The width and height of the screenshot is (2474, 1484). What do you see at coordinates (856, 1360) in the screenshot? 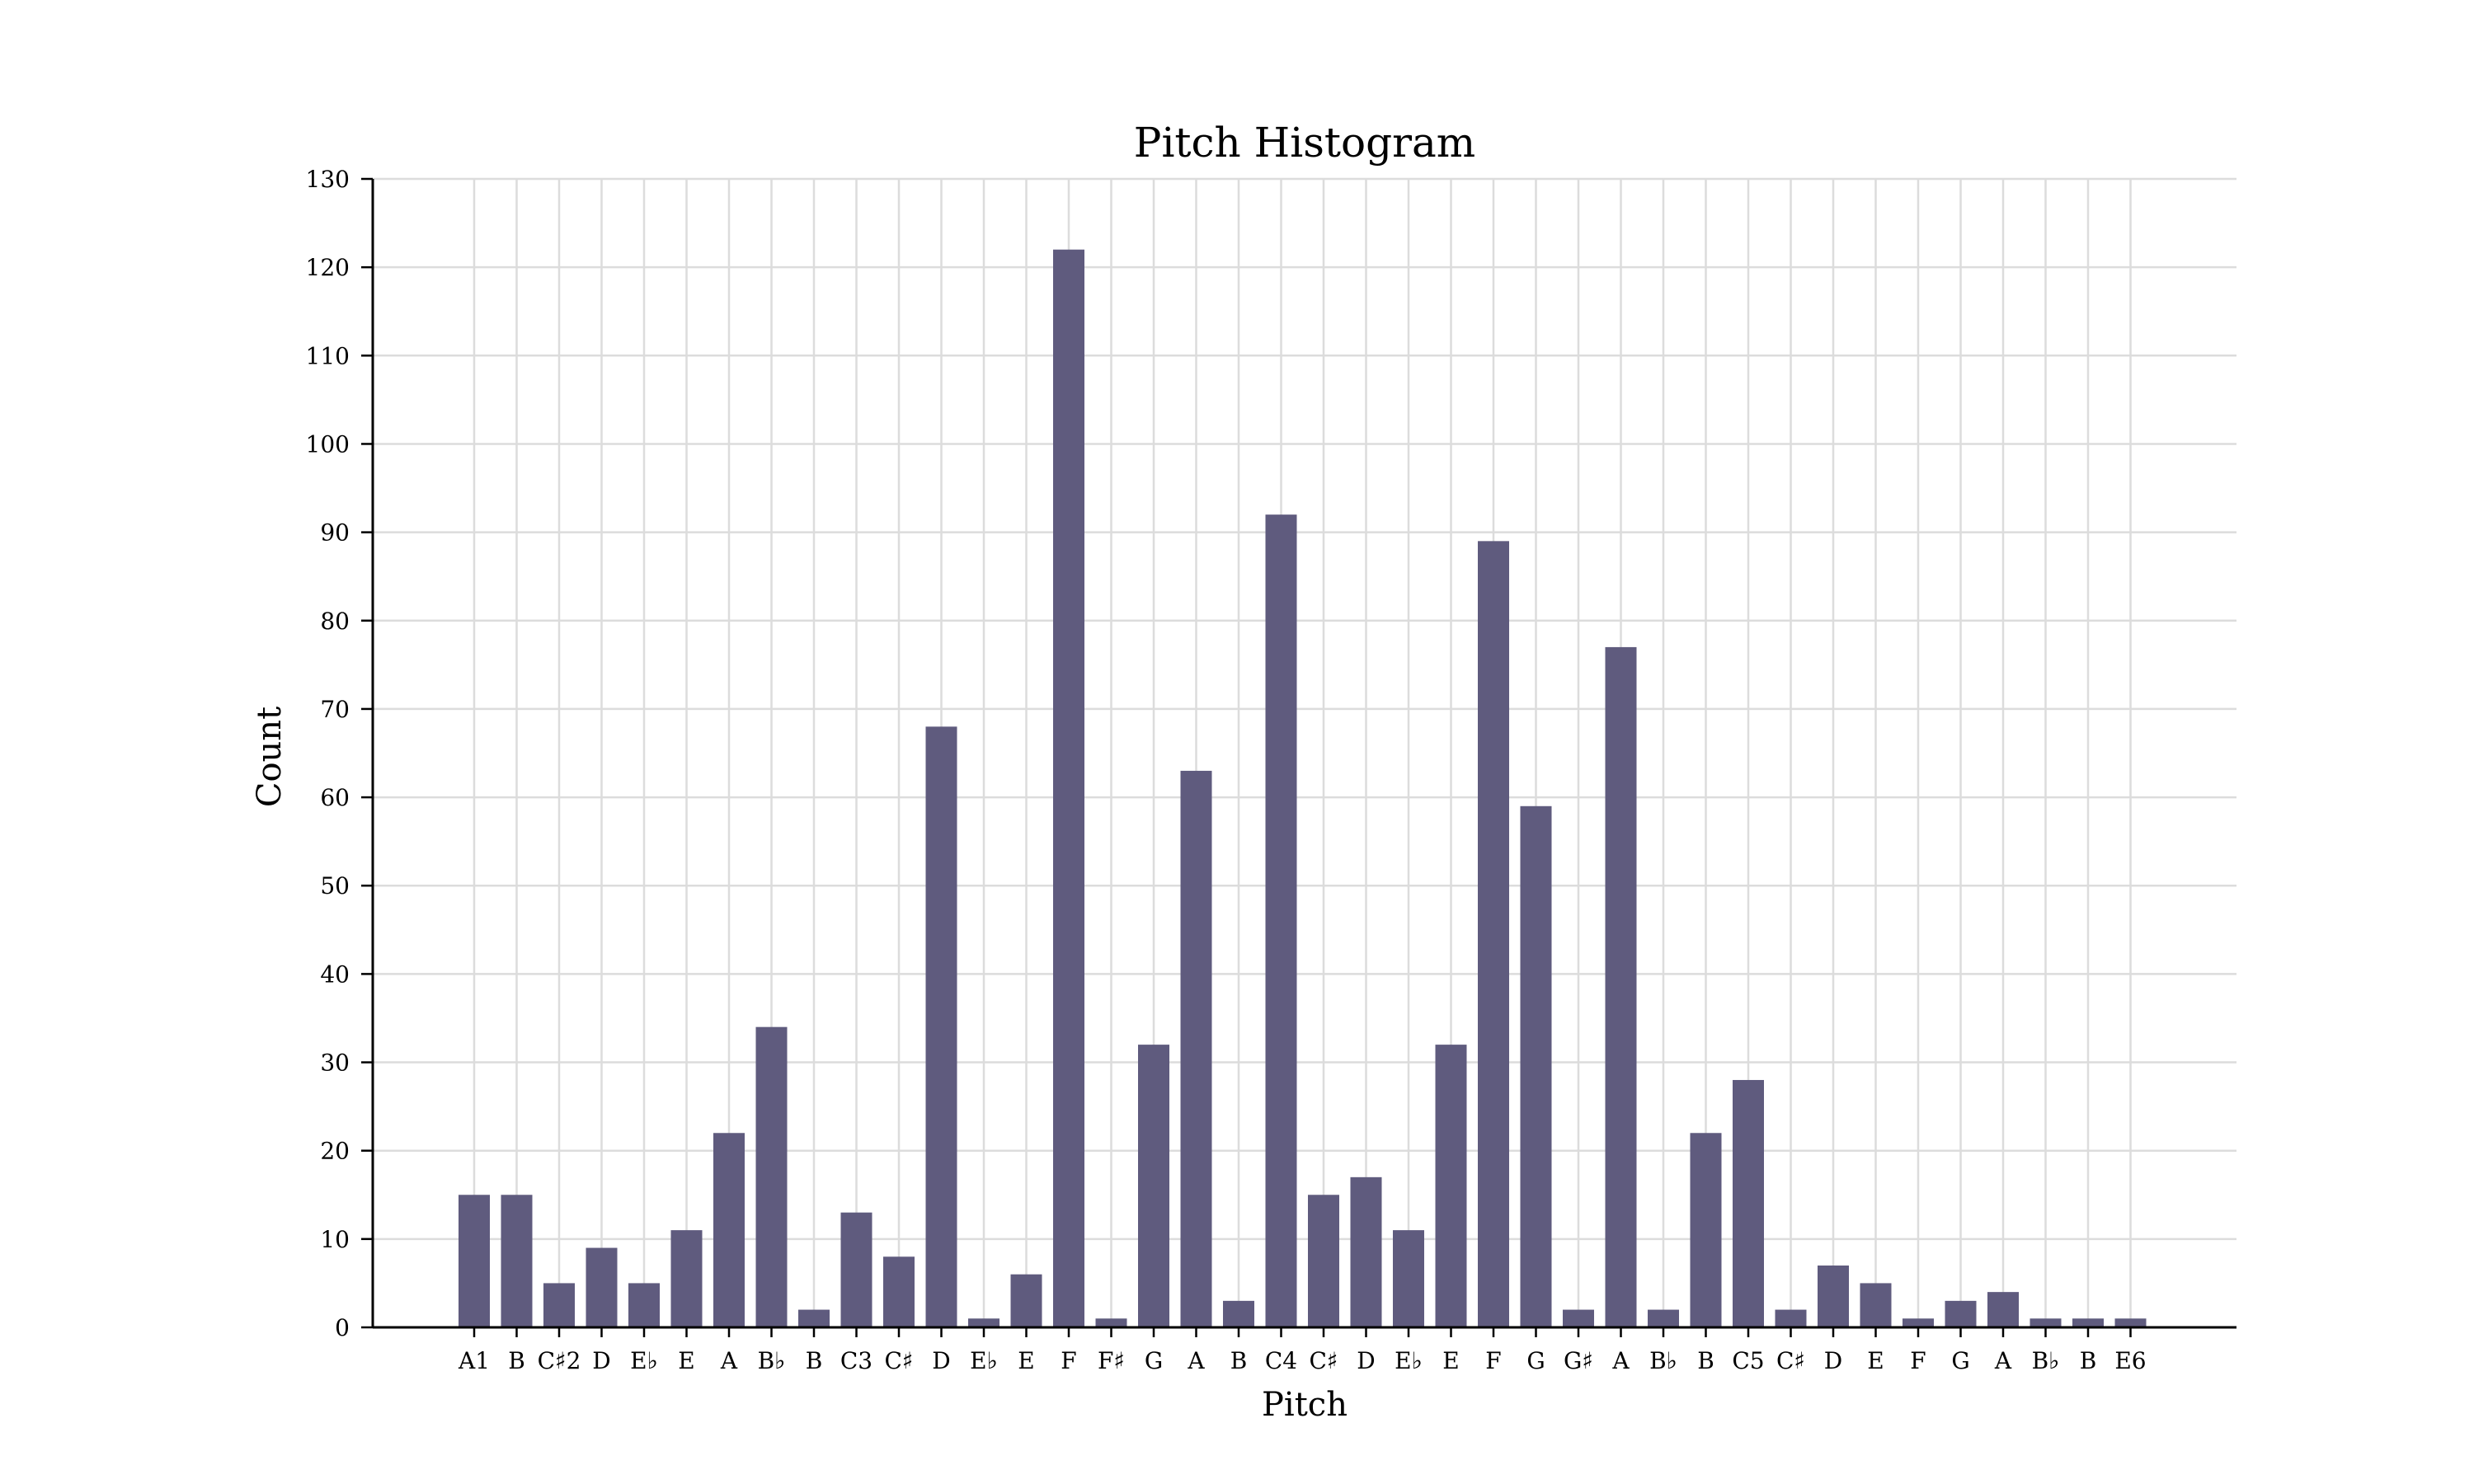
I see `x-tick-label: C3` at bounding box center [856, 1360].